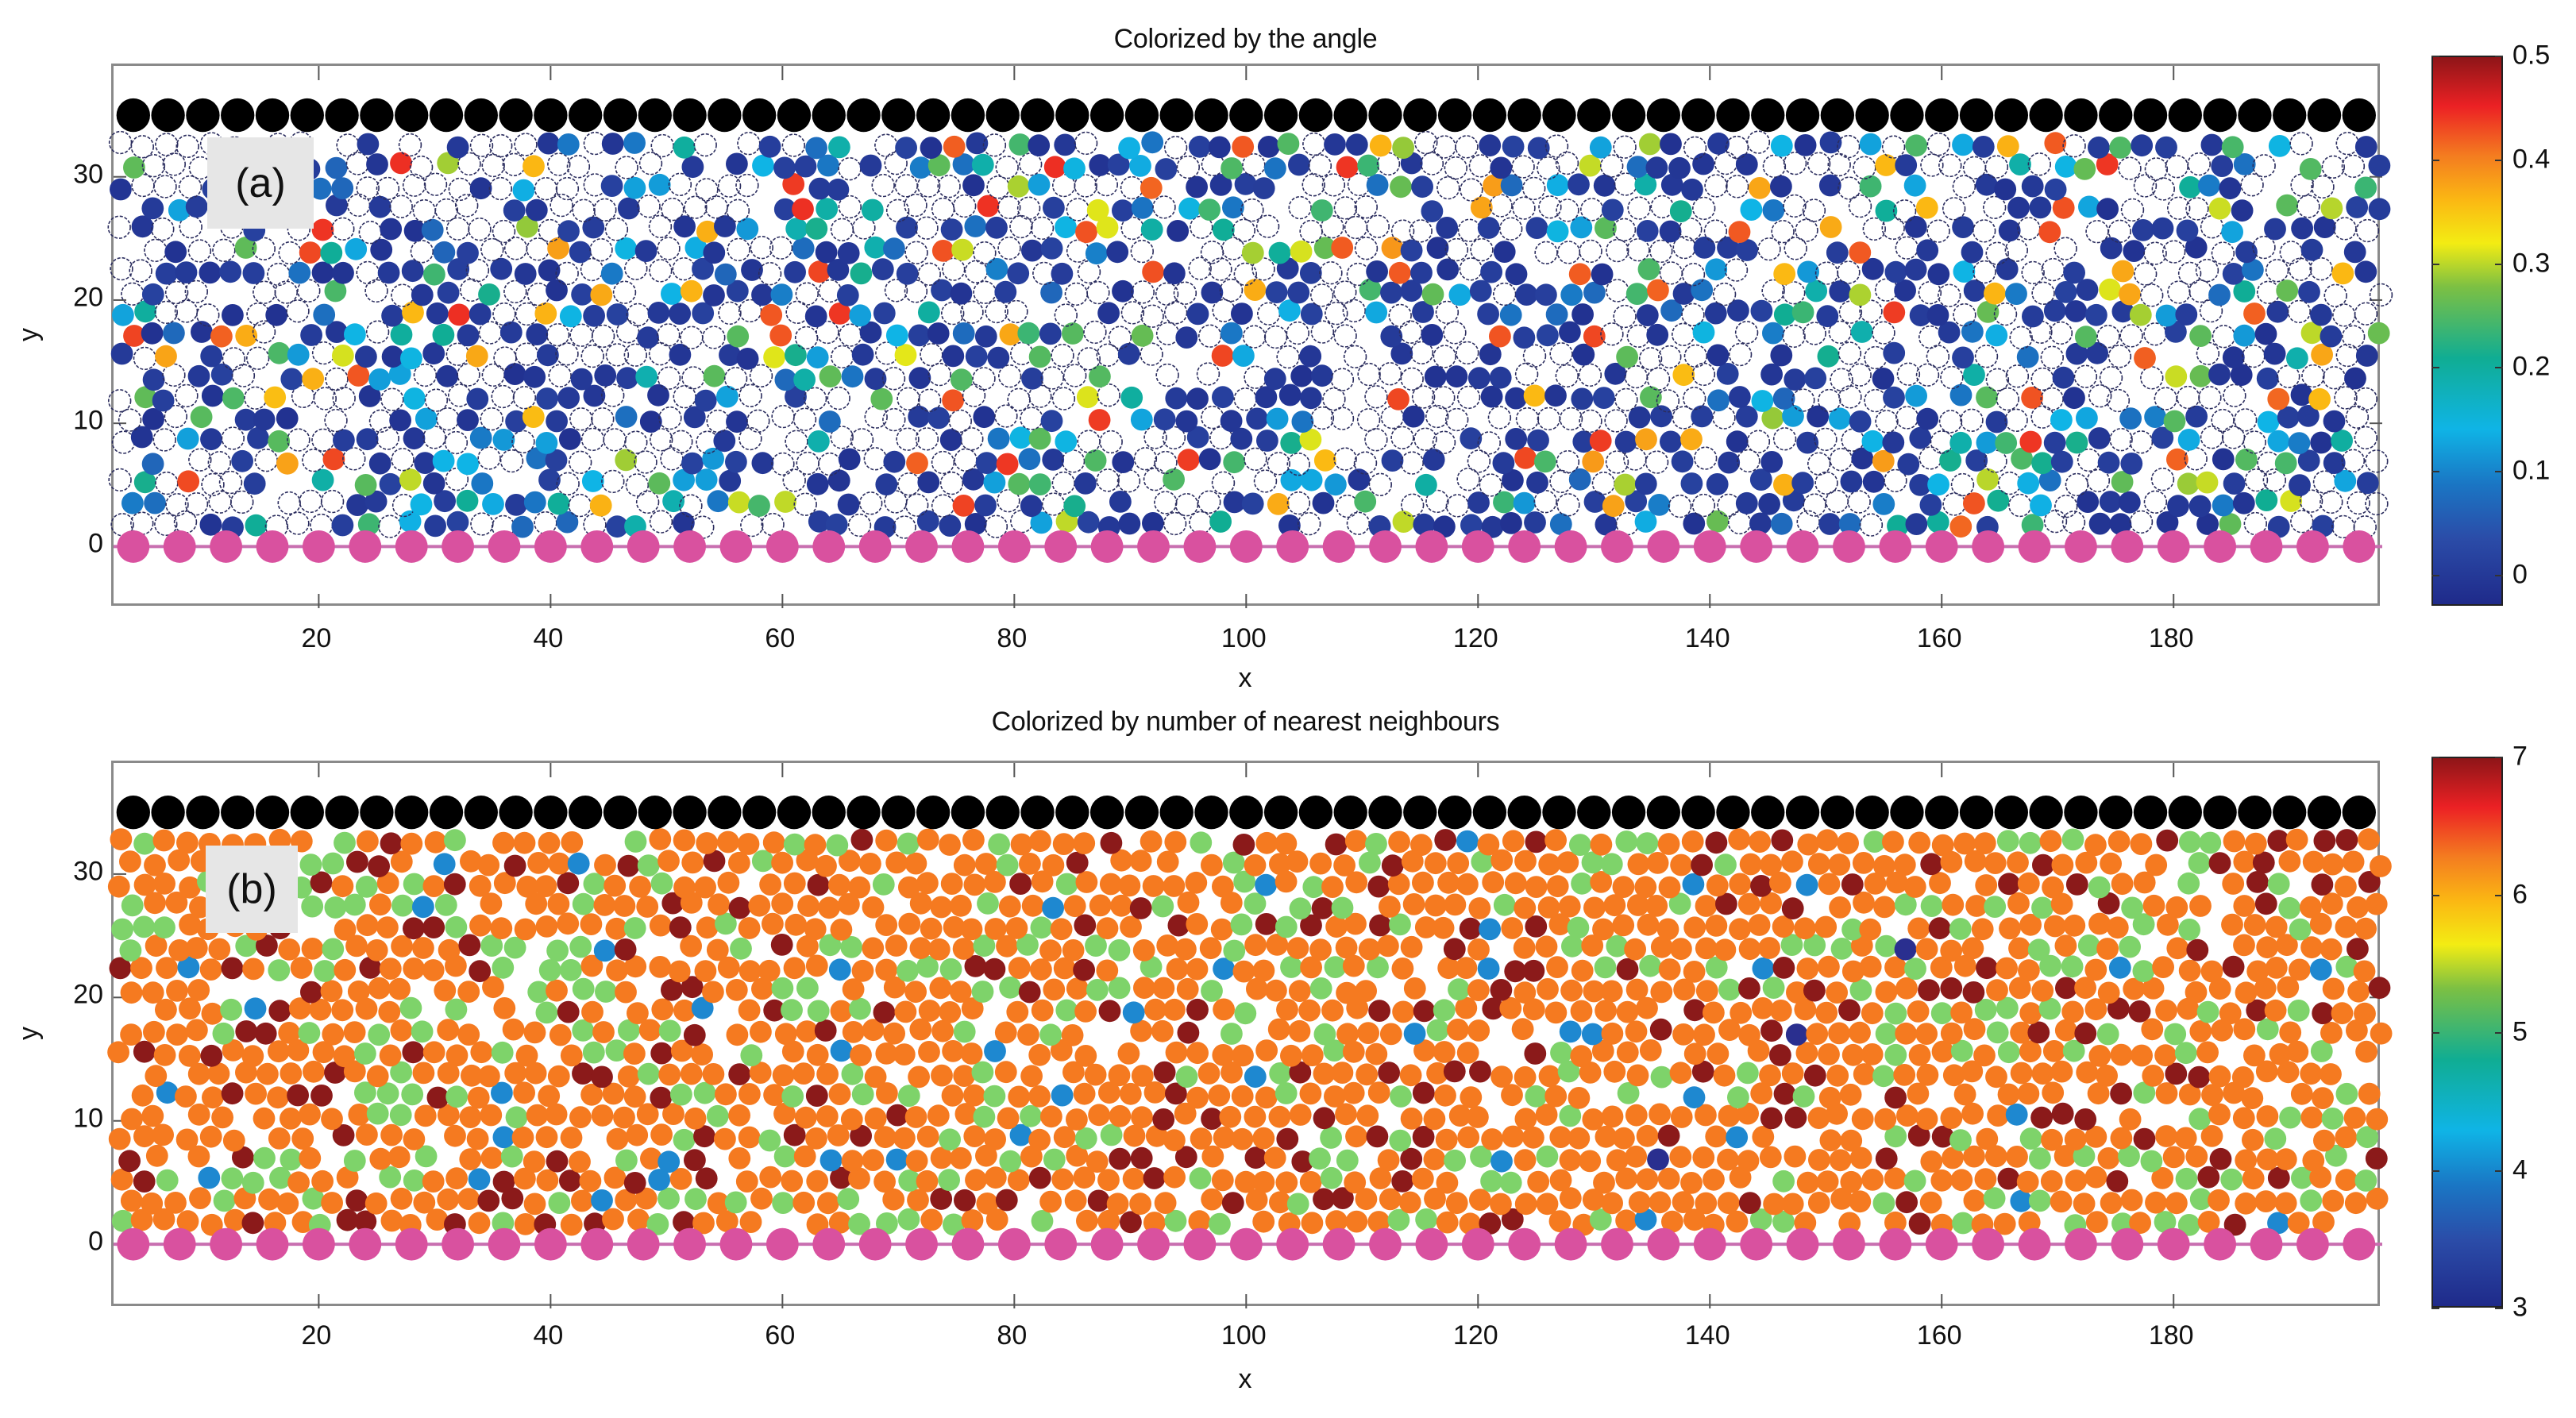 The image size is (2576, 1418). Describe the element at coordinates (1245, 678) in the screenshot. I see `panel-a-x-axis-label: x` at that location.